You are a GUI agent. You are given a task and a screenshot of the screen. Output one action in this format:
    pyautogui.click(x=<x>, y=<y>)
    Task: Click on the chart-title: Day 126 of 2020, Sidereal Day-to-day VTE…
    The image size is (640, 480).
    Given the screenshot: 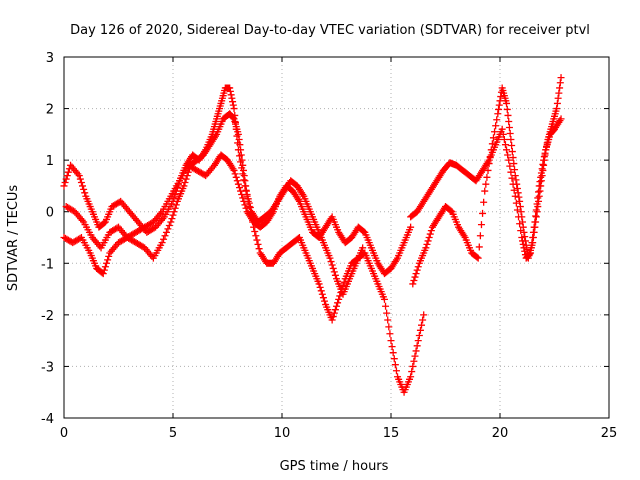 What is the action you would take?
    pyautogui.click(x=330, y=30)
    